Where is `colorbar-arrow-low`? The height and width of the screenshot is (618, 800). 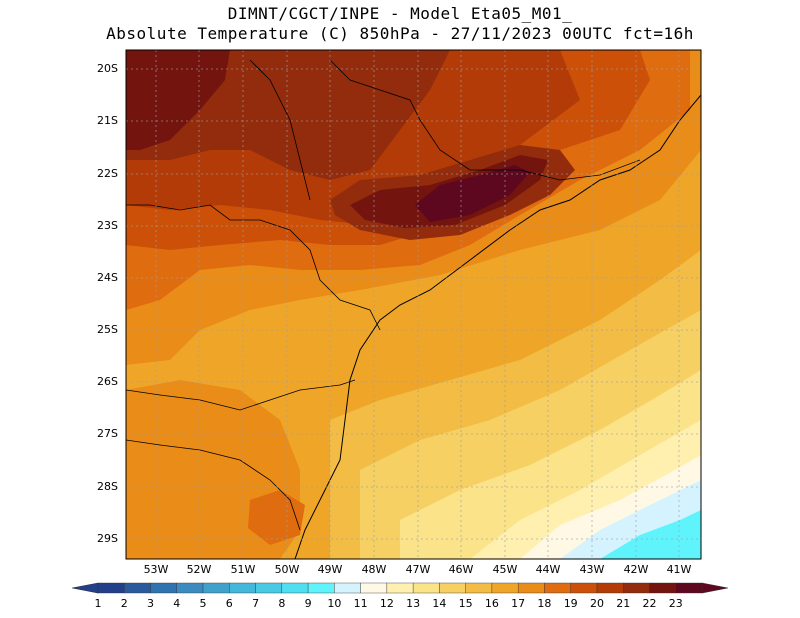
colorbar-arrow-low is located at coordinates (85, 588).